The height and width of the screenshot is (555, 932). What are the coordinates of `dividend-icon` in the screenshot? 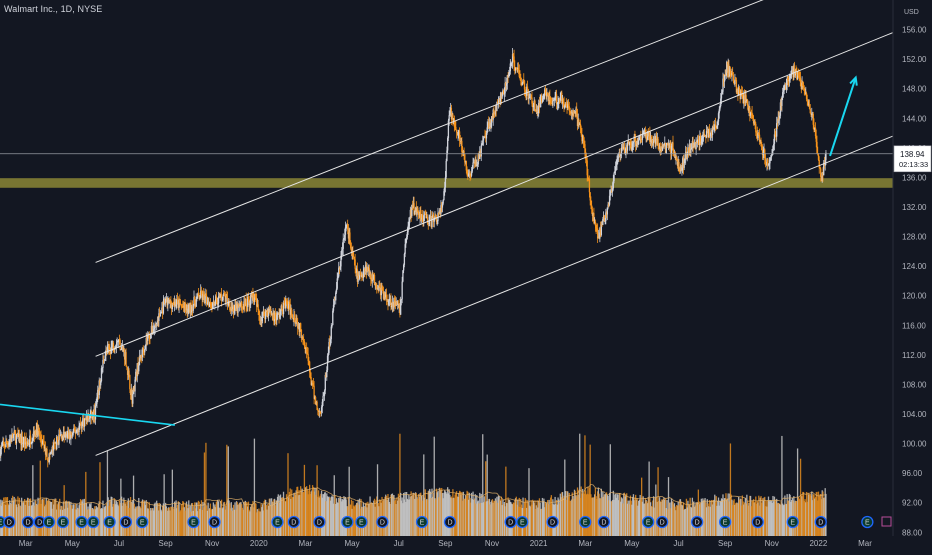 It's located at (604, 522).